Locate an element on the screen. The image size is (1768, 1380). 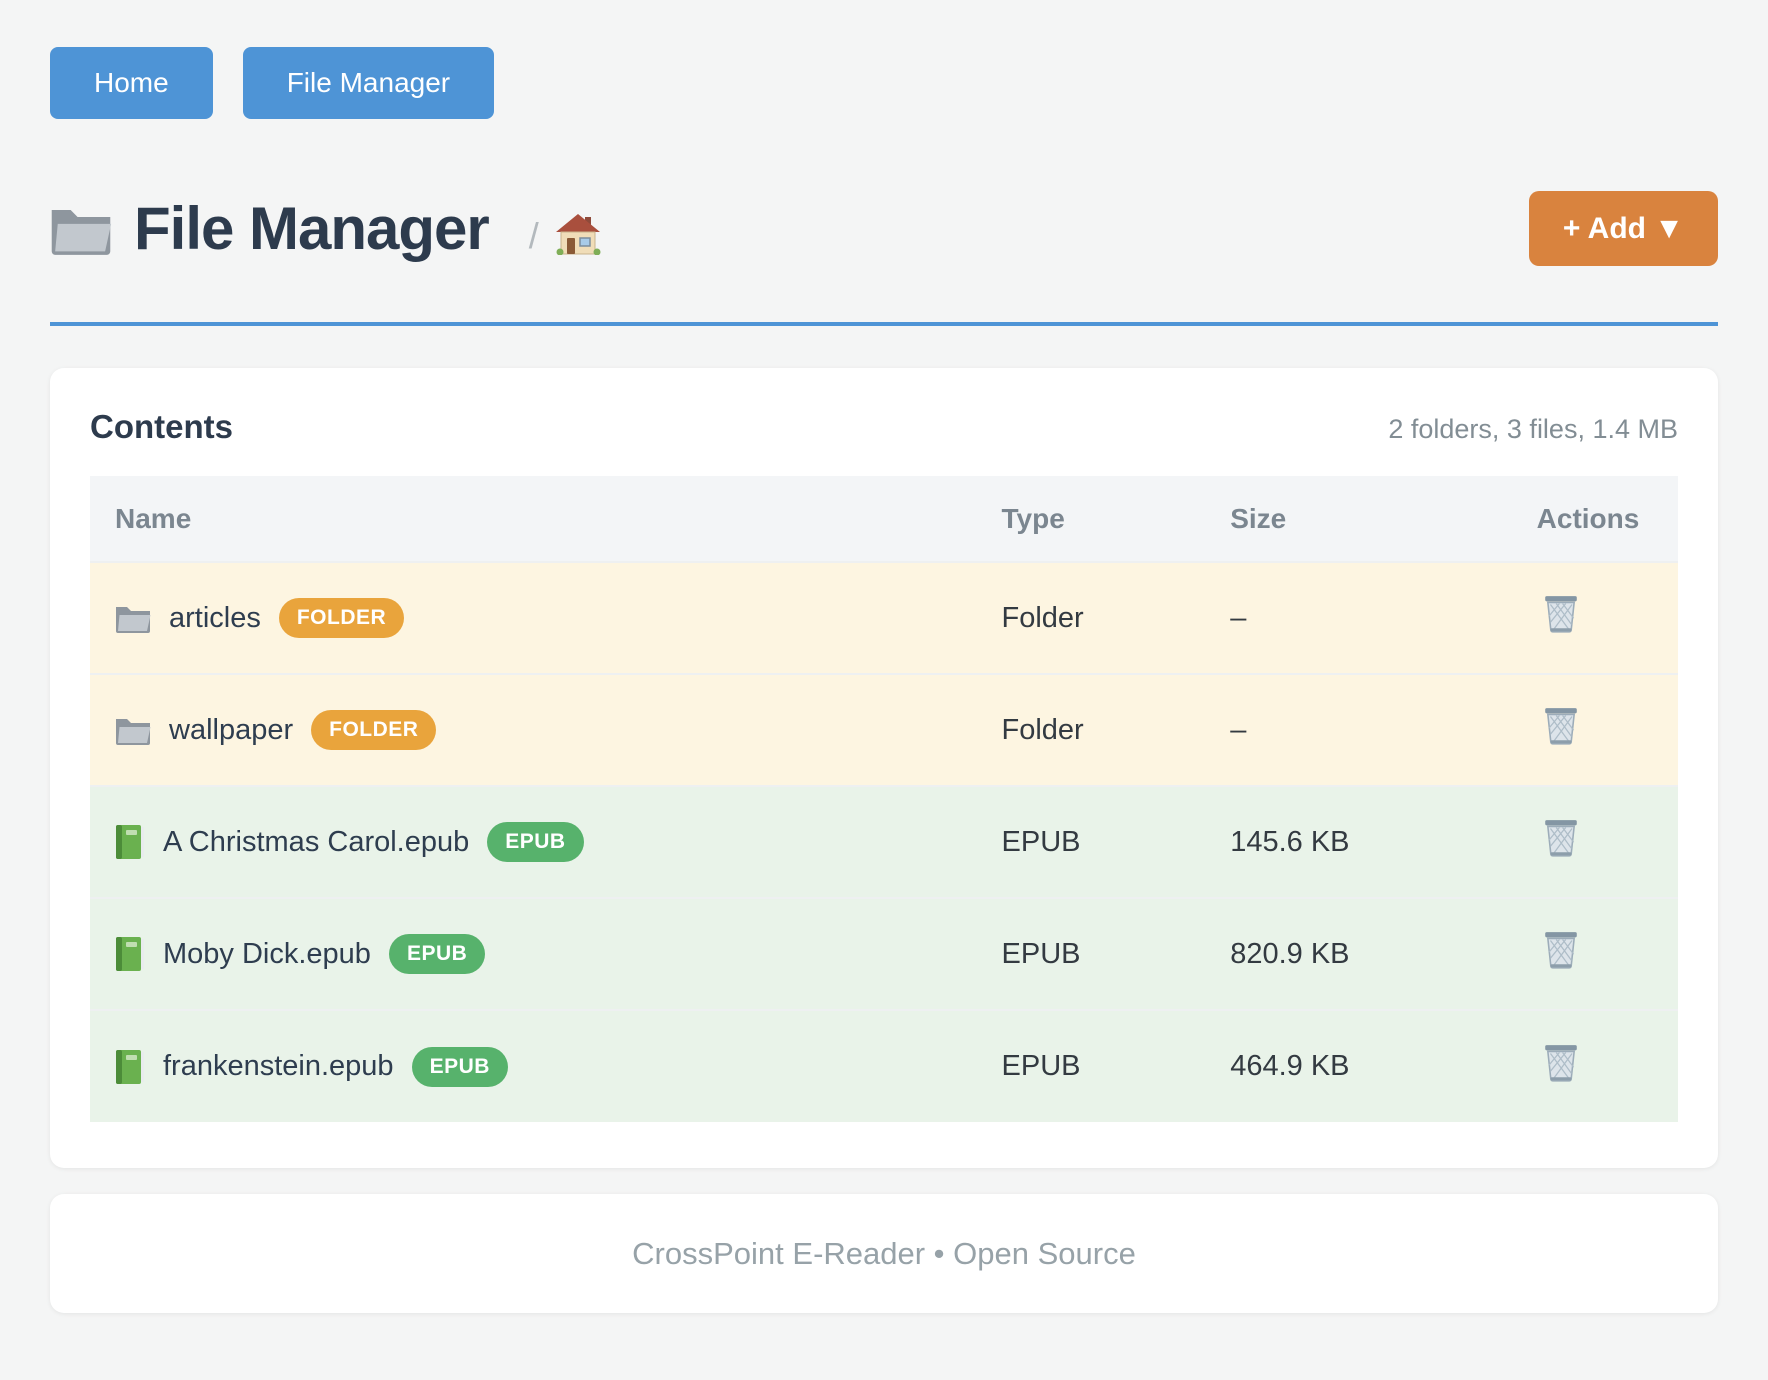
add-button: + Add ▼ is located at coordinates (1623, 228).